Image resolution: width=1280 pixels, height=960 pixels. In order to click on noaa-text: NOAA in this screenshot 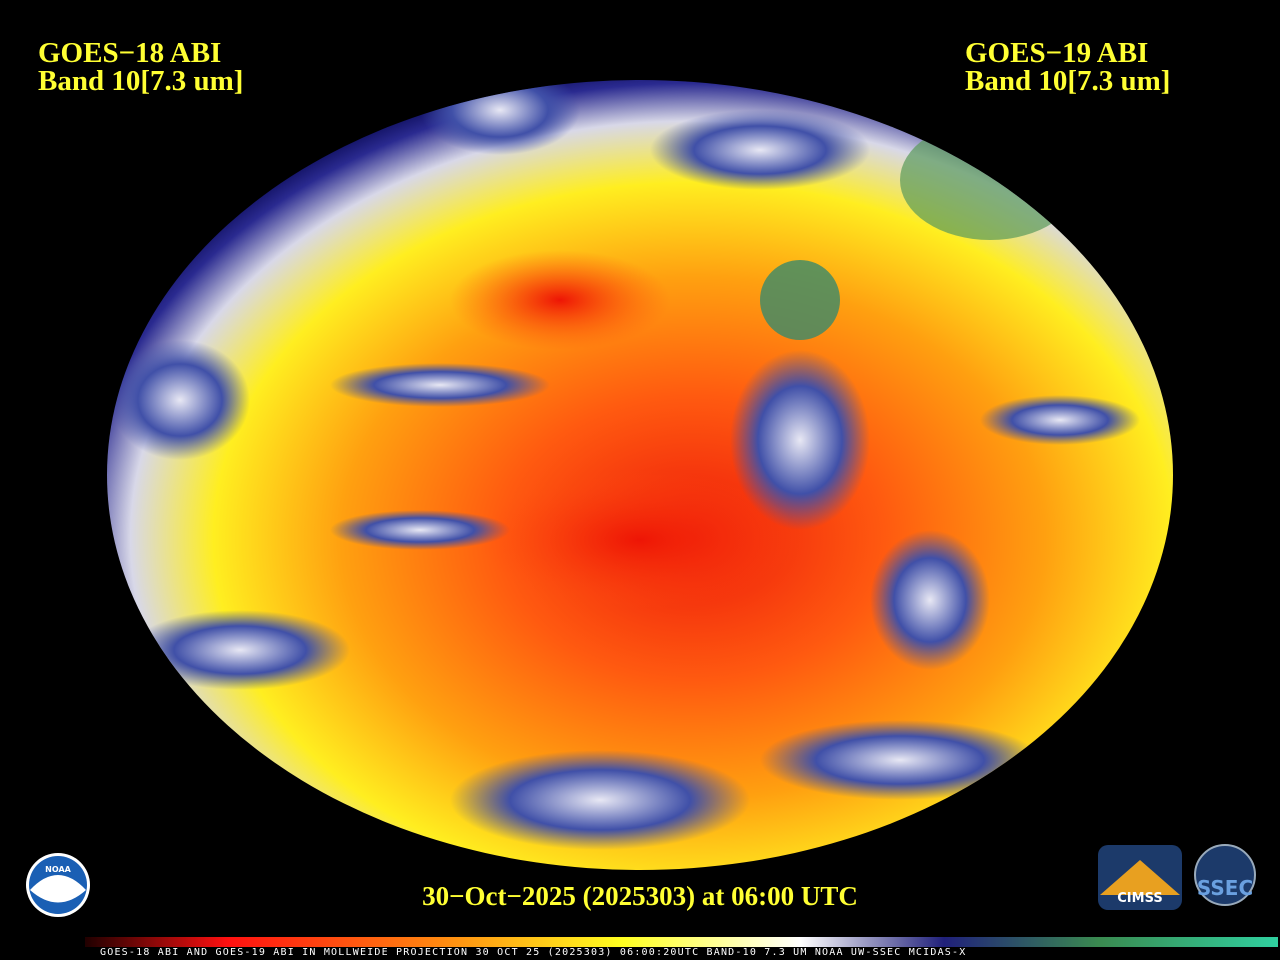, I will do `click(58, 869)`.